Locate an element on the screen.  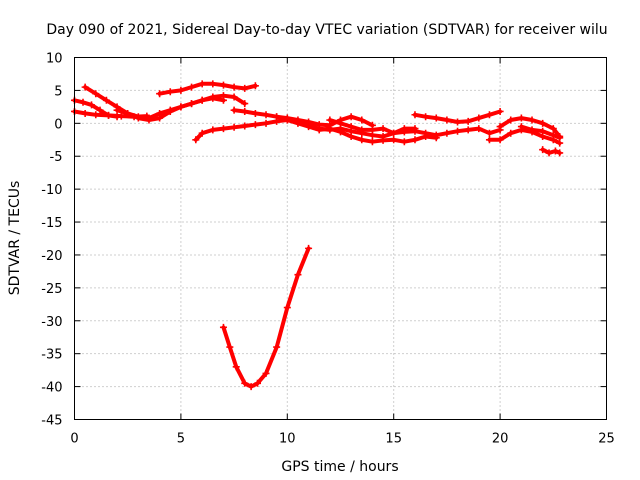
x-axis-label: GPS time / hours is located at coordinates (339, 467).